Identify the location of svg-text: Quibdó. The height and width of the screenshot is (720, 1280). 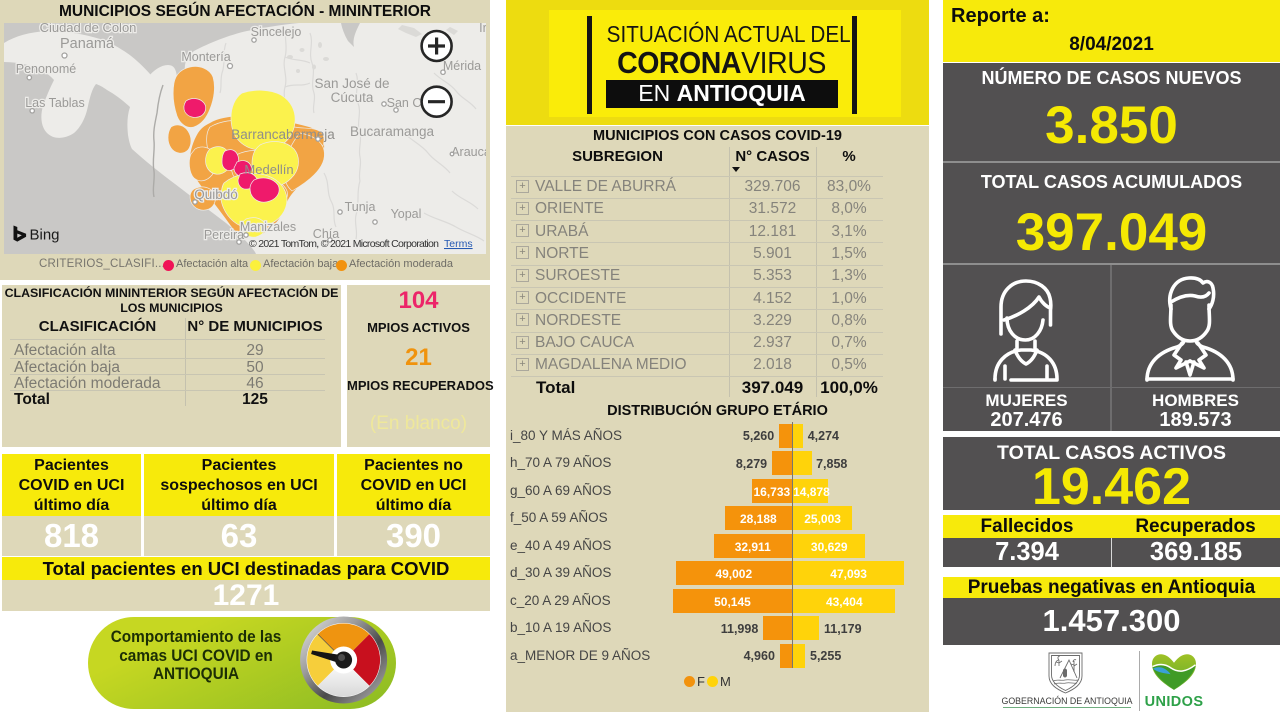
(216, 194).